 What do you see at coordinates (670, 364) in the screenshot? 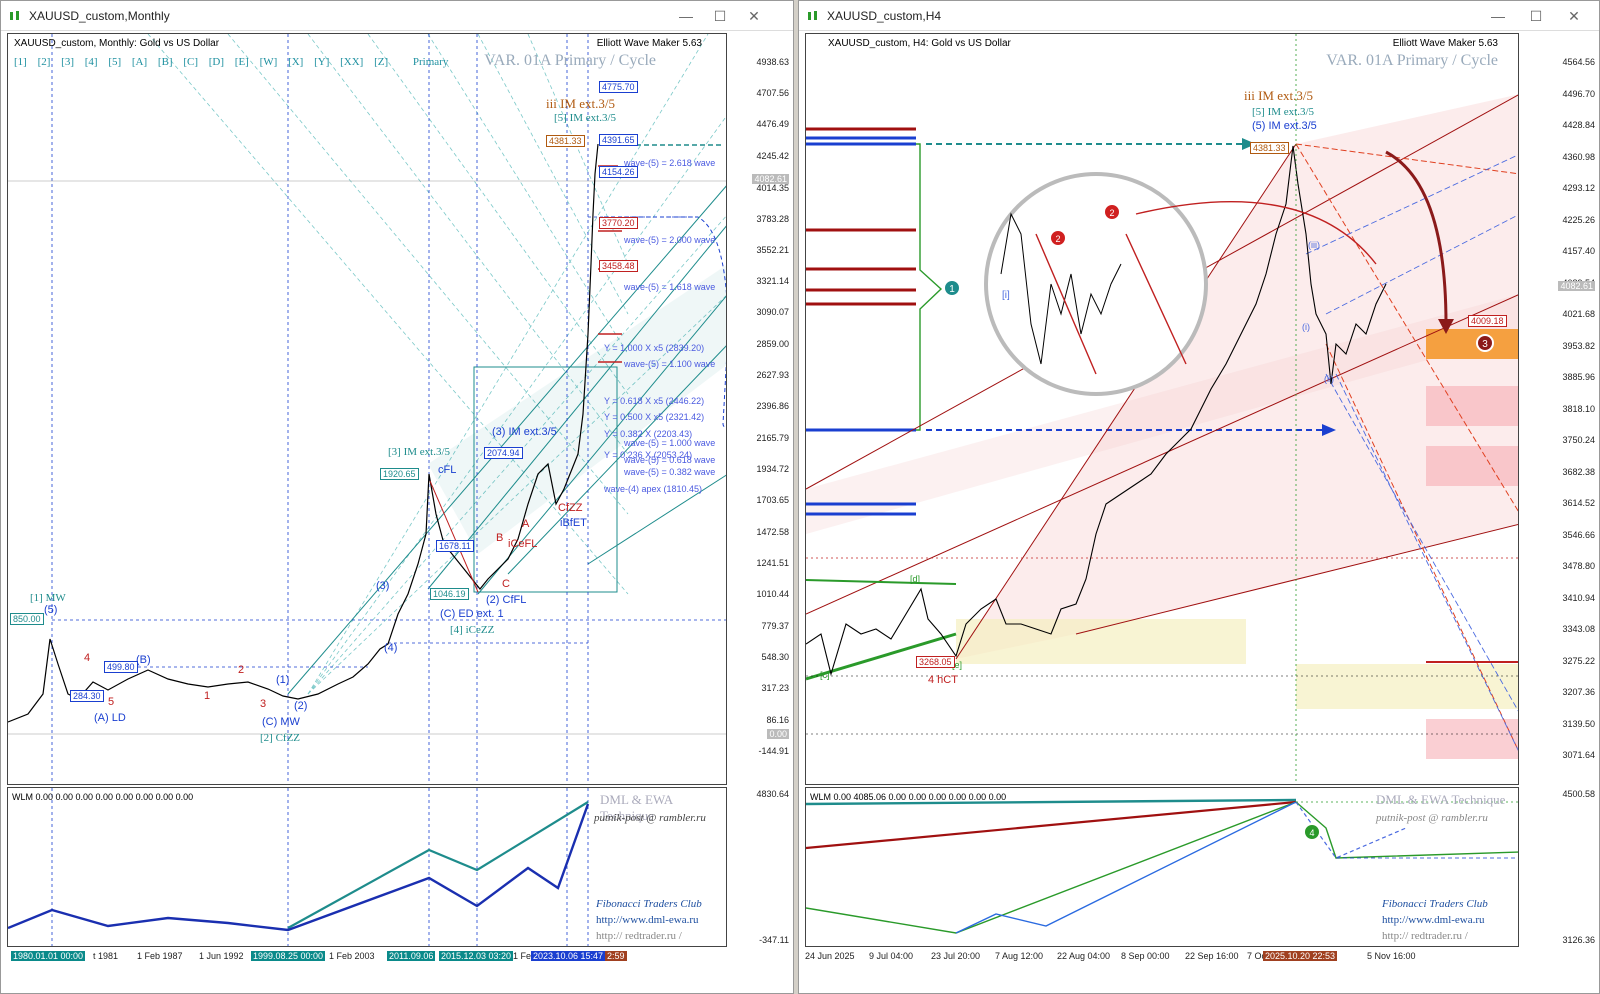
I see `fib-label: wave-(5) = 1.100 wave` at bounding box center [670, 364].